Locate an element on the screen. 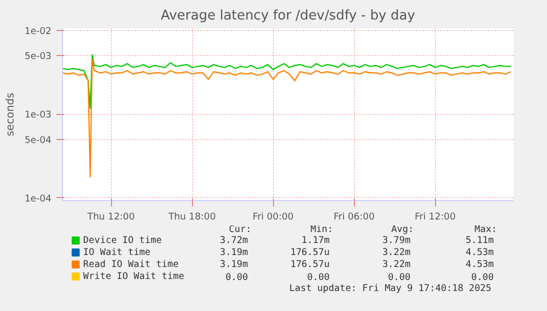 The width and height of the screenshot is (547, 311). x-tick-label: Fri 12:00 is located at coordinates (435, 217).